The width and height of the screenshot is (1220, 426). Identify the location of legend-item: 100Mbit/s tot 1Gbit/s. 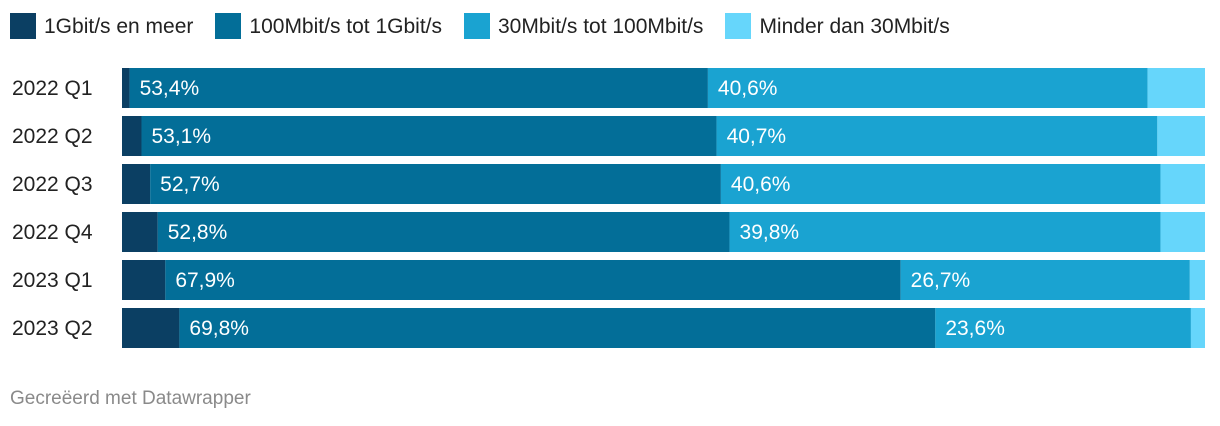
(328, 26).